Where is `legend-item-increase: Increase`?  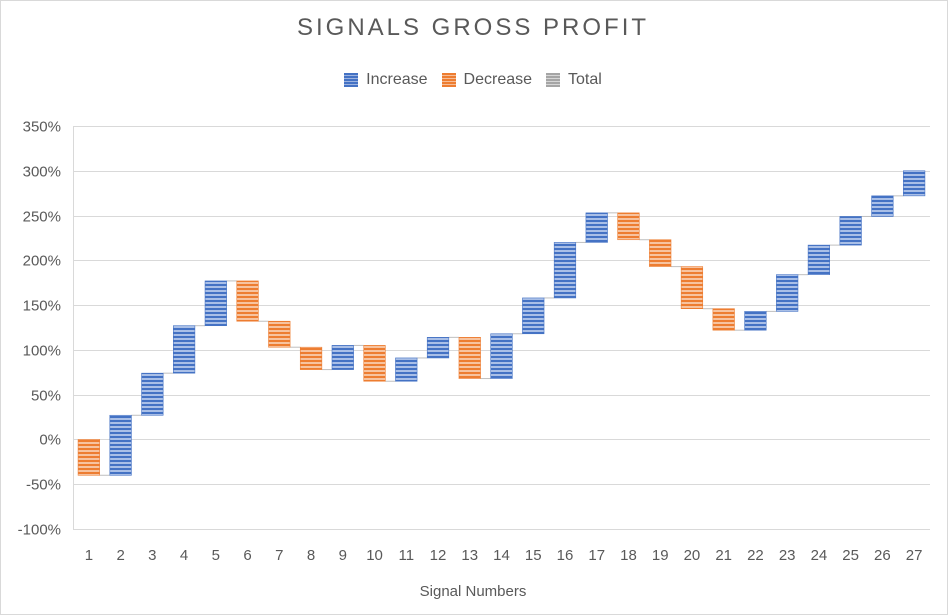 legend-item-increase: Increase is located at coordinates (386, 80).